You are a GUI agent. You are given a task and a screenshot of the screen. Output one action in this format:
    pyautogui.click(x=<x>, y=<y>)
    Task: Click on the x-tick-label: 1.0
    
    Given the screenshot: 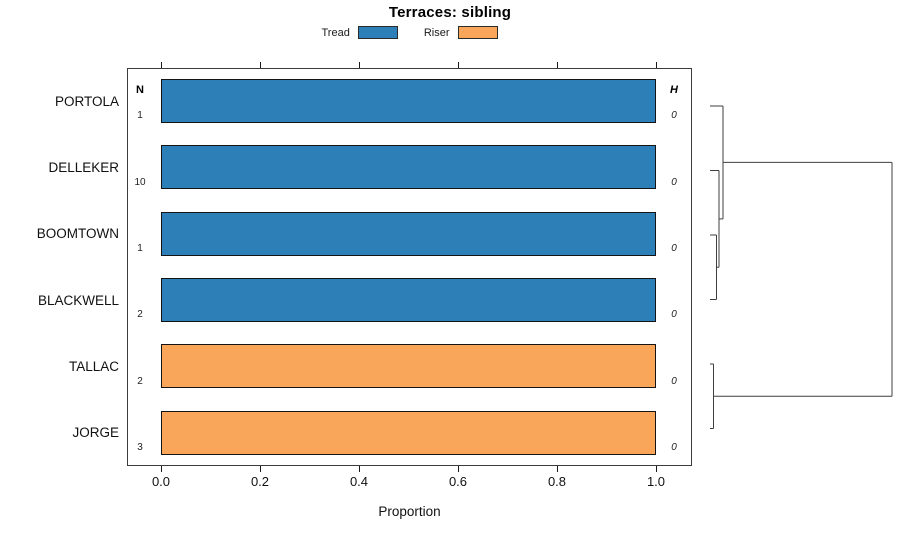 What is the action you would take?
    pyautogui.click(x=656, y=481)
    